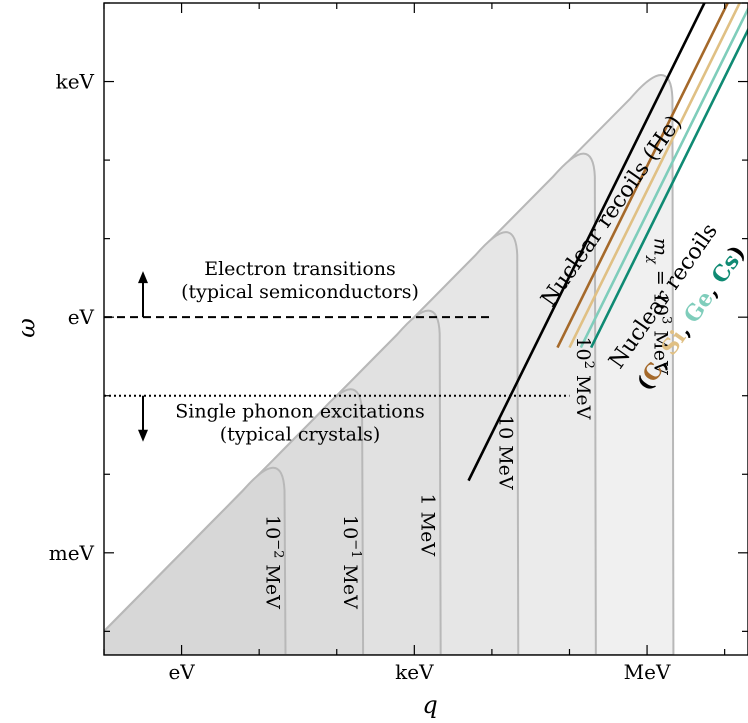  I want to click on y-axis-label: ω, so click(27, 328).